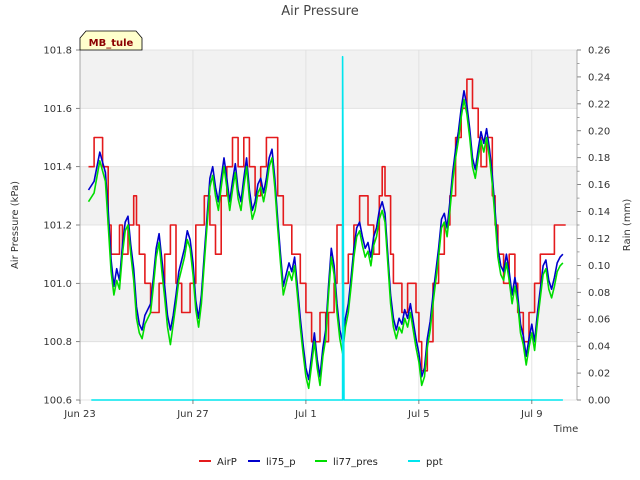  What do you see at coordinates (57, 226) in the screenshot?
I see `y-tick-label: 101.2` at bounding box center [57, 226].